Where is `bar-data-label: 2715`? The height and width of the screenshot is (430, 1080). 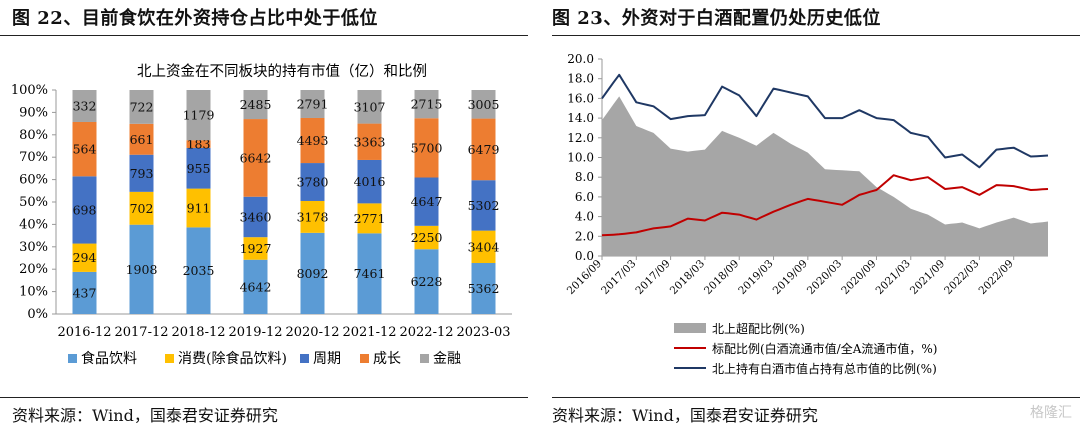
bar-data-label: 2715 is located at coordinates (427, 104).